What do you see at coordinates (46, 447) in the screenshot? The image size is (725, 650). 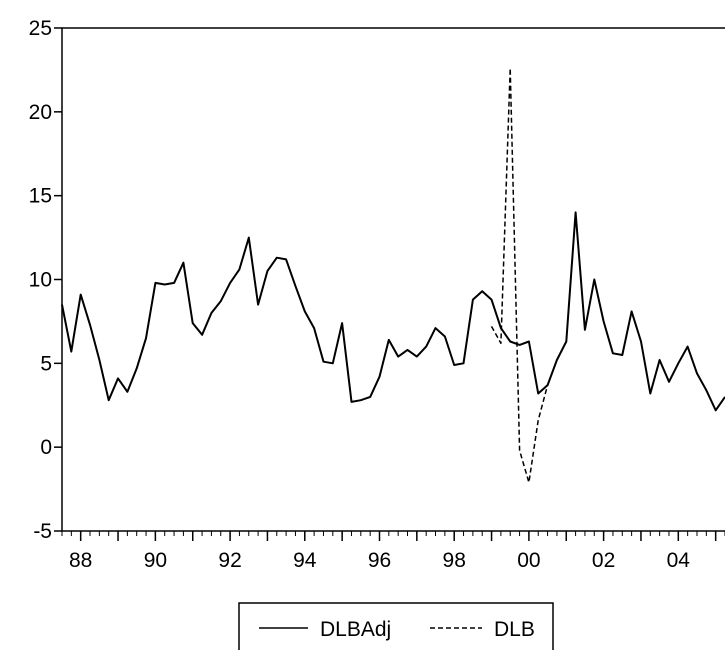 I see `y-tick-label: 0` at bounding box center [46, 447].